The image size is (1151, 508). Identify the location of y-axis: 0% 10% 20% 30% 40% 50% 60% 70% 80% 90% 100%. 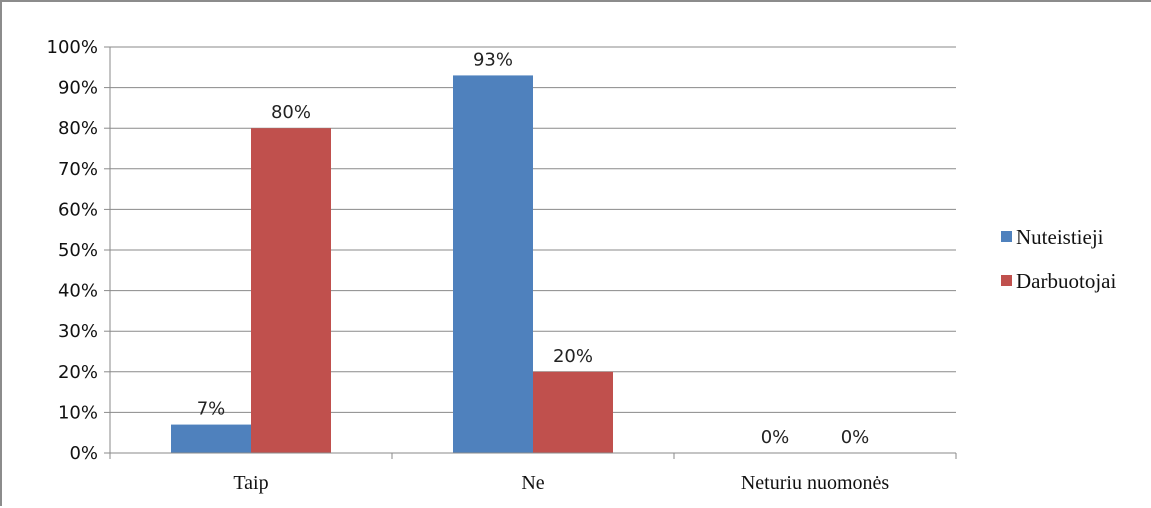
(79, 250).